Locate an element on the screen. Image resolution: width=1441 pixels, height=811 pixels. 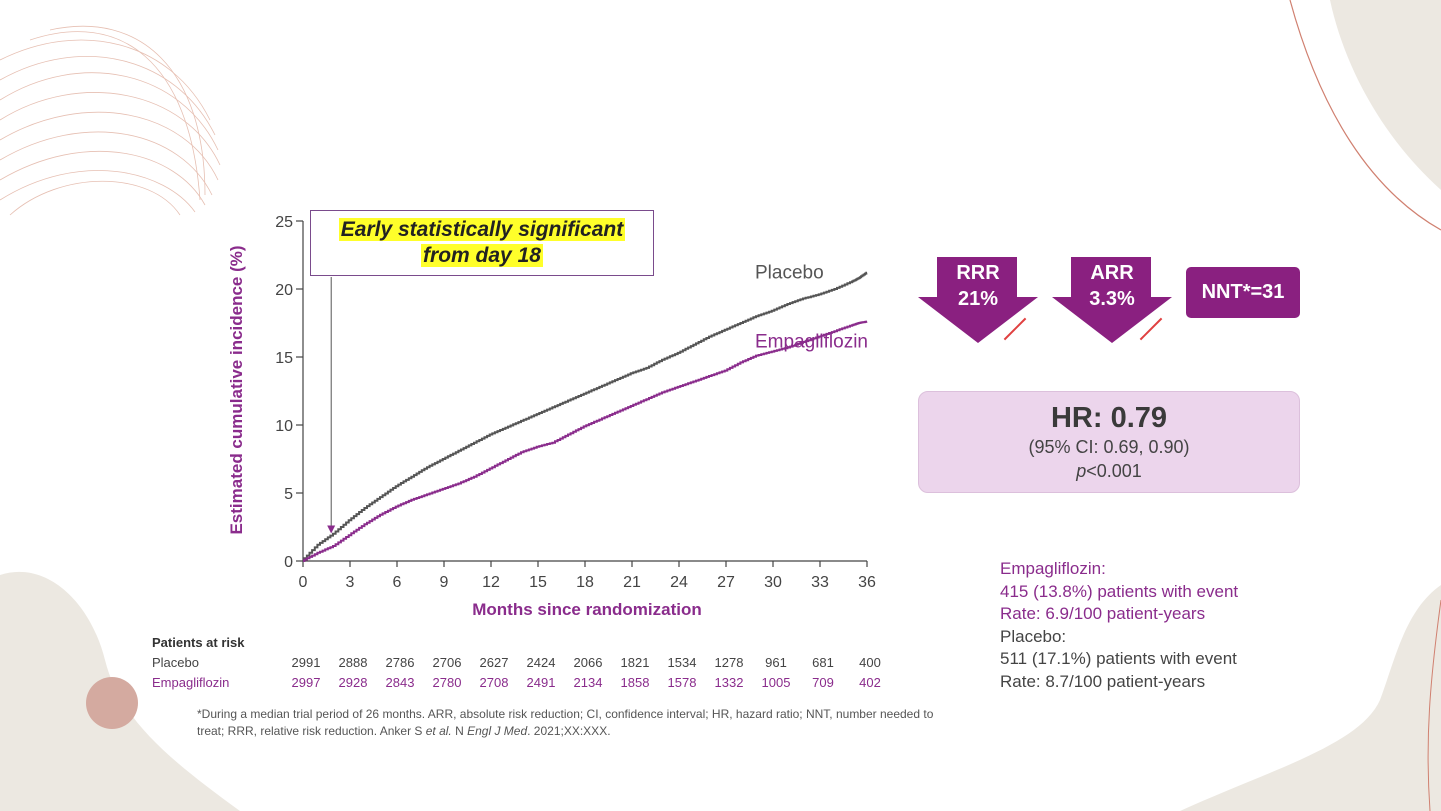
top-right-curve-line is located at coordinates (1365, 115).